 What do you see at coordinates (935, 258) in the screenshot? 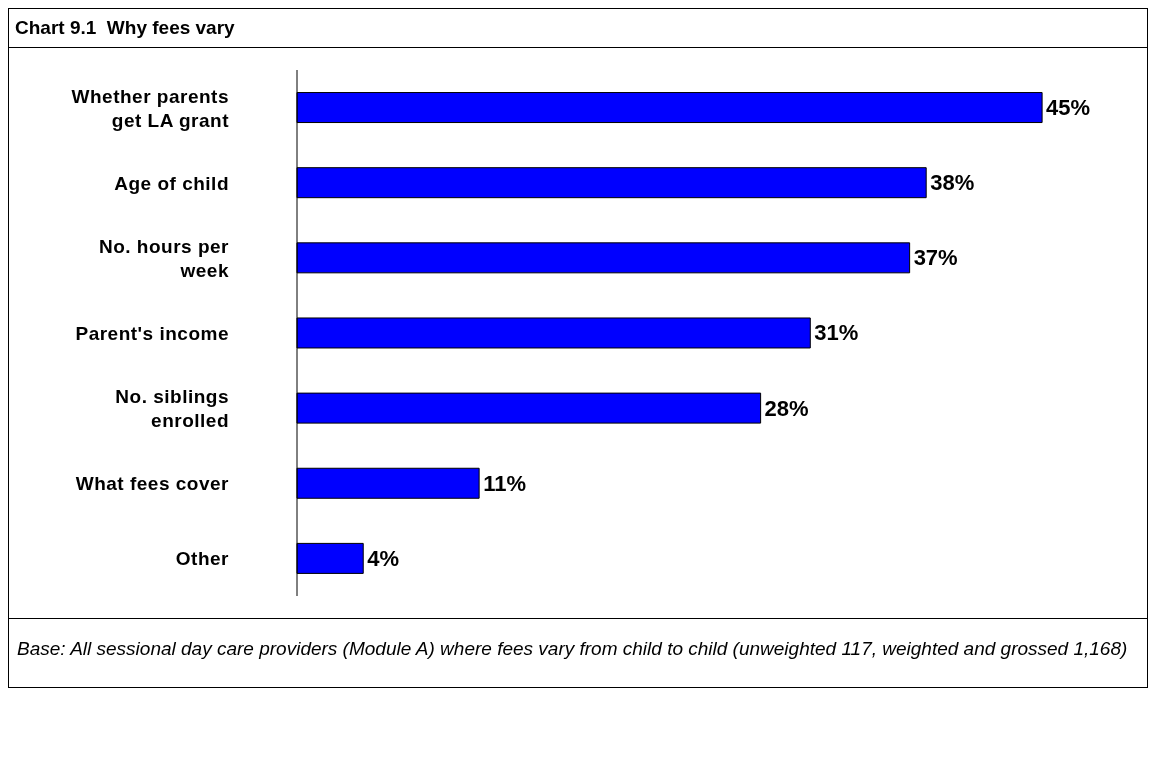
I see `data-label: 37%` at bounding box center [935, 258].